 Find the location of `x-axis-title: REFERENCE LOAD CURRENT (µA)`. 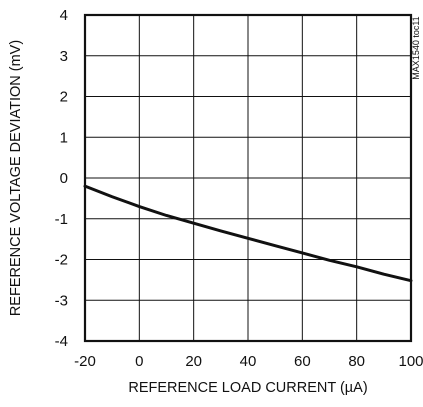

x-axis-title: REFERENCE LOAD CURRENT (µA) is located at coordinates (247, 388).